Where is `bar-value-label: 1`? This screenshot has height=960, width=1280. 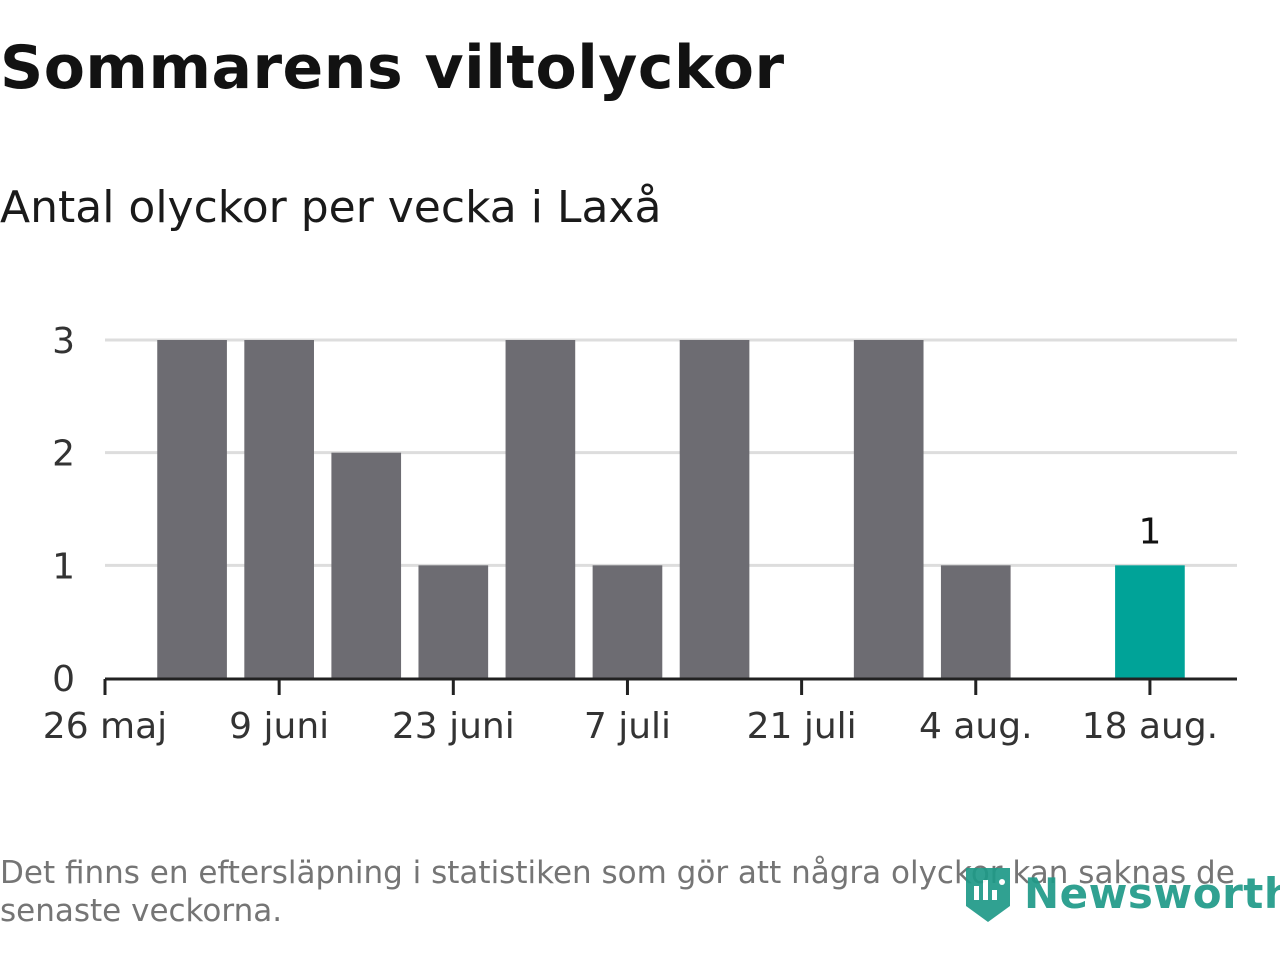 bar-value-label: 1 is located at coordinates (1149, 531).